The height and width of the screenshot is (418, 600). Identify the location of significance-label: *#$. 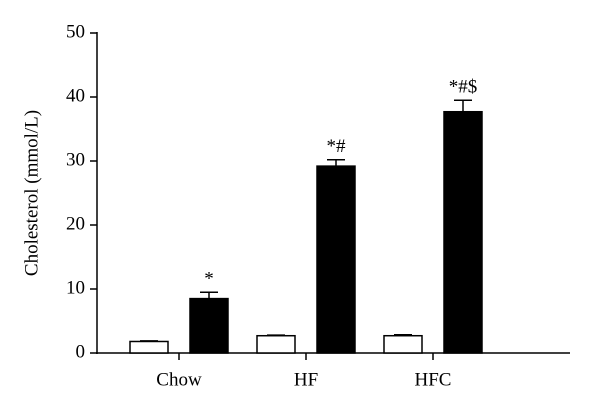
(463, 87).